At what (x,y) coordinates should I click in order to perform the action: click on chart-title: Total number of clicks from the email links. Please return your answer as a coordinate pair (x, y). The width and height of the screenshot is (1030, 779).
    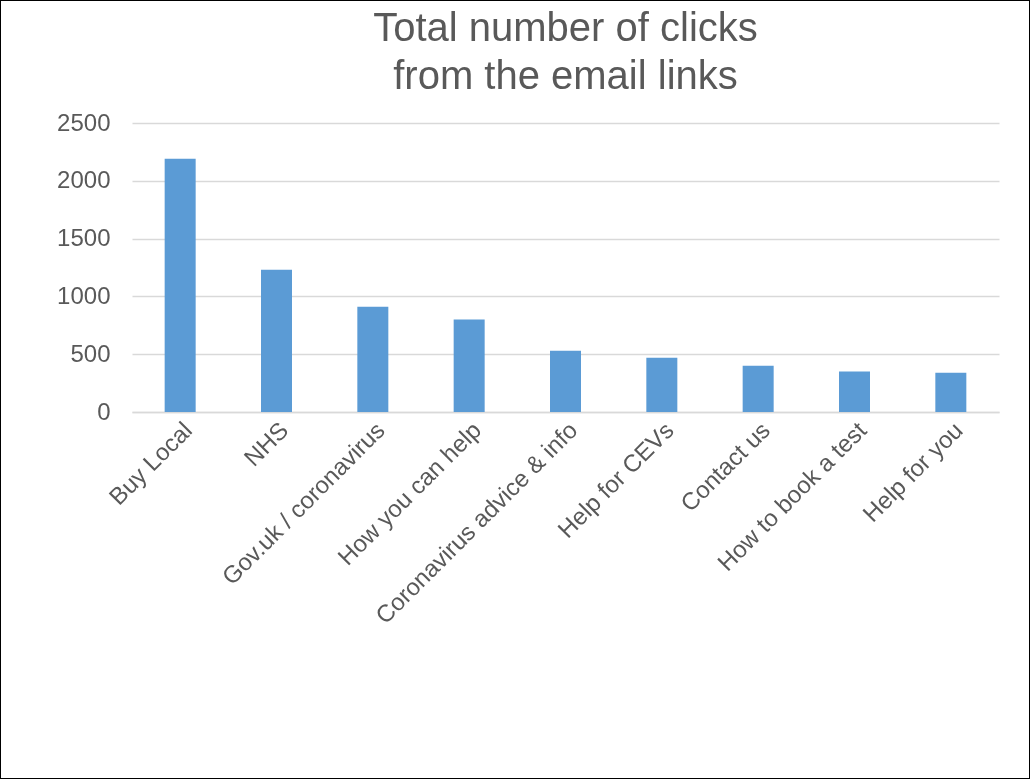
    Looking at the image, I should click on (565, 51).